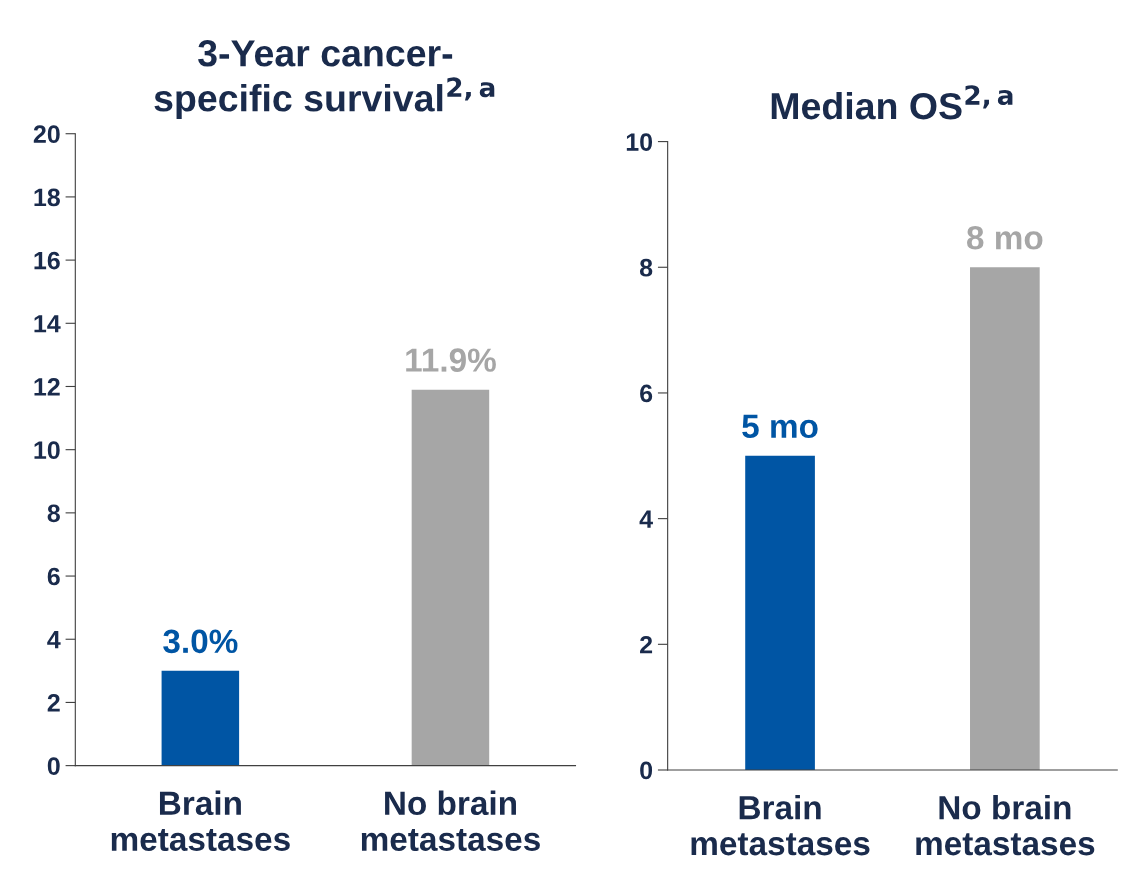 This screenshot has height=874, width=1124. Describe the element at coordinates (47, 197) in the screenshot. I see `y-tick-label: 18` at that location.